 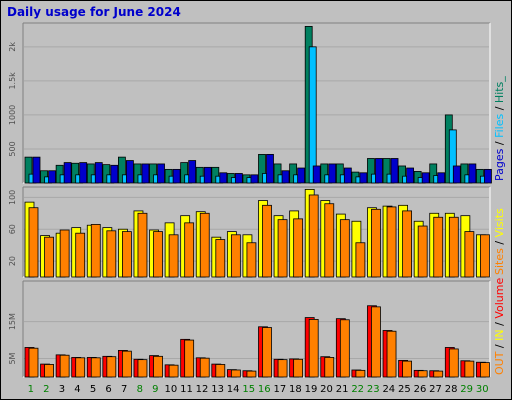 I want to click on legend-item-sep1: /, so click(x=499, y=143).